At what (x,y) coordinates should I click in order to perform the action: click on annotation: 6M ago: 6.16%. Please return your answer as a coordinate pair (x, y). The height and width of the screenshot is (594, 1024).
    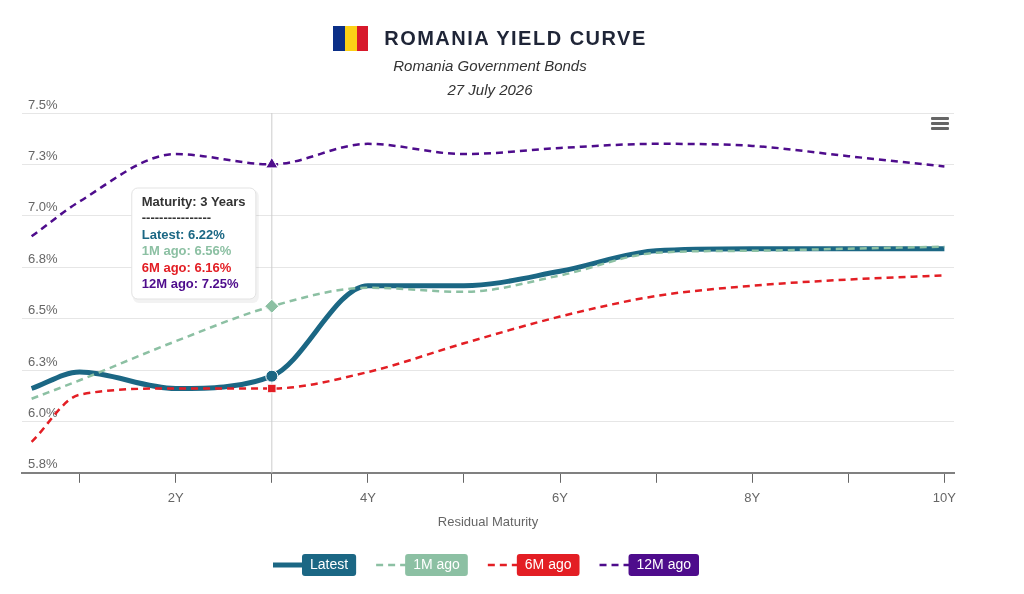
    Looking at the image, I should click on (186, 267).